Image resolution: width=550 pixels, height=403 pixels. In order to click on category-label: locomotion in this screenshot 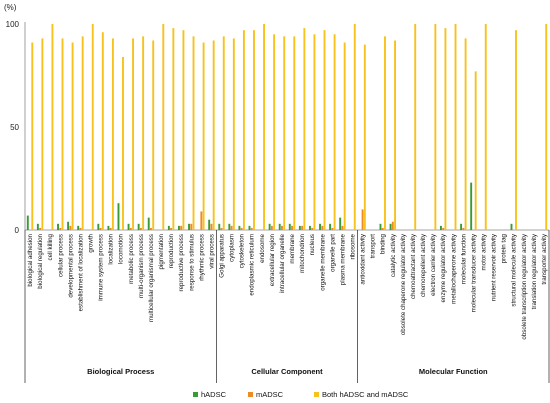, I will do `click(121, 248)`.